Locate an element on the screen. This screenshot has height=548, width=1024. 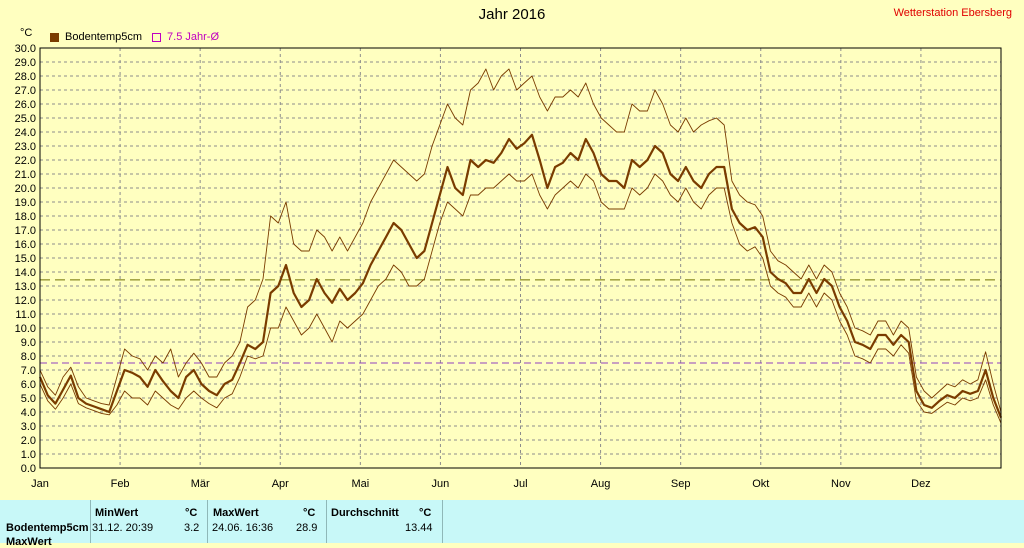
x-tick-label: Nov is located at coordinates (841, 484).